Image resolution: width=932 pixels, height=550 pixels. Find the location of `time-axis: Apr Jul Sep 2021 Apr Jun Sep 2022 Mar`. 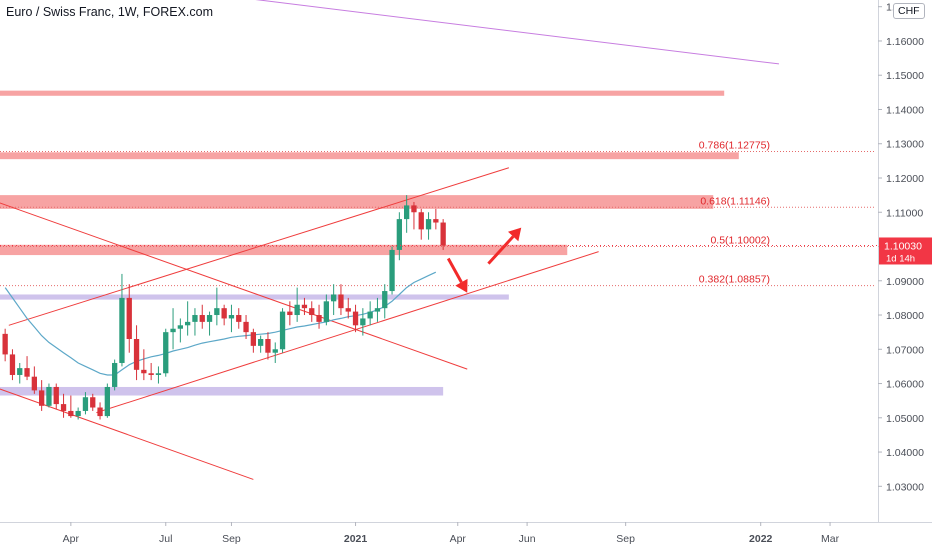

time-axis: Apr Jul Sep 2021 Apr Jun Sep 2022 Mar is located at coordinates (466, 533).